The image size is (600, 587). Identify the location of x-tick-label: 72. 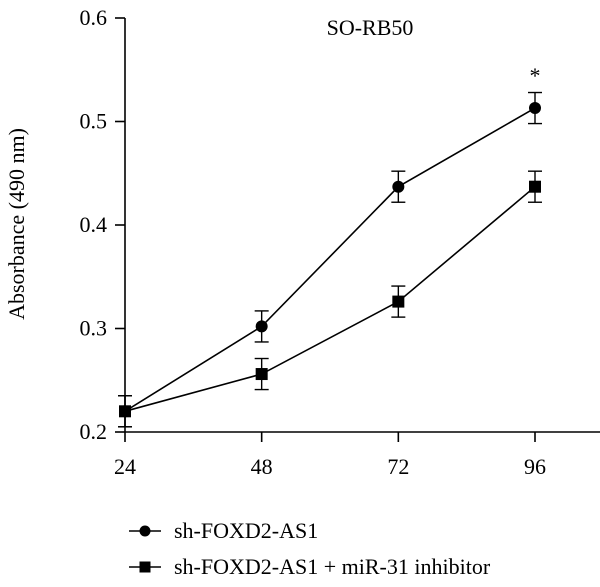
(398, 466).